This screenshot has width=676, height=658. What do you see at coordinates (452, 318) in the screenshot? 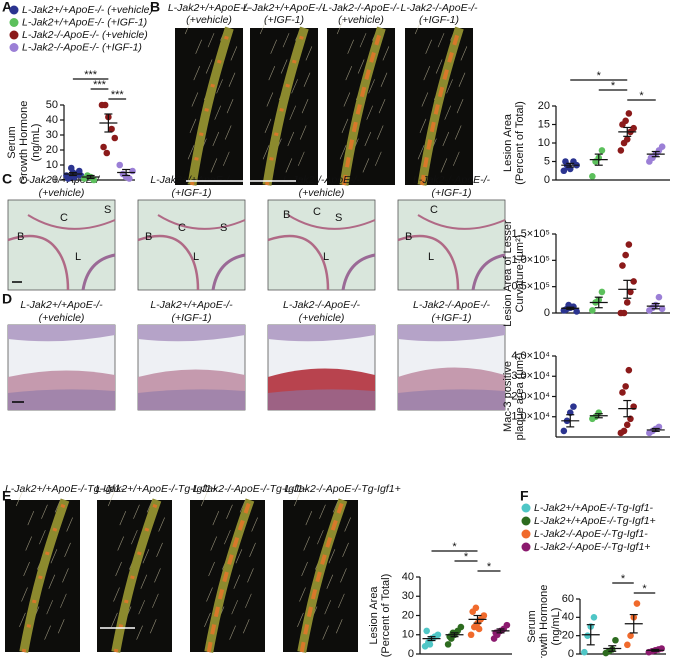
I see `image-caption: (+IGF-1)` at bounding box center [452, 318].